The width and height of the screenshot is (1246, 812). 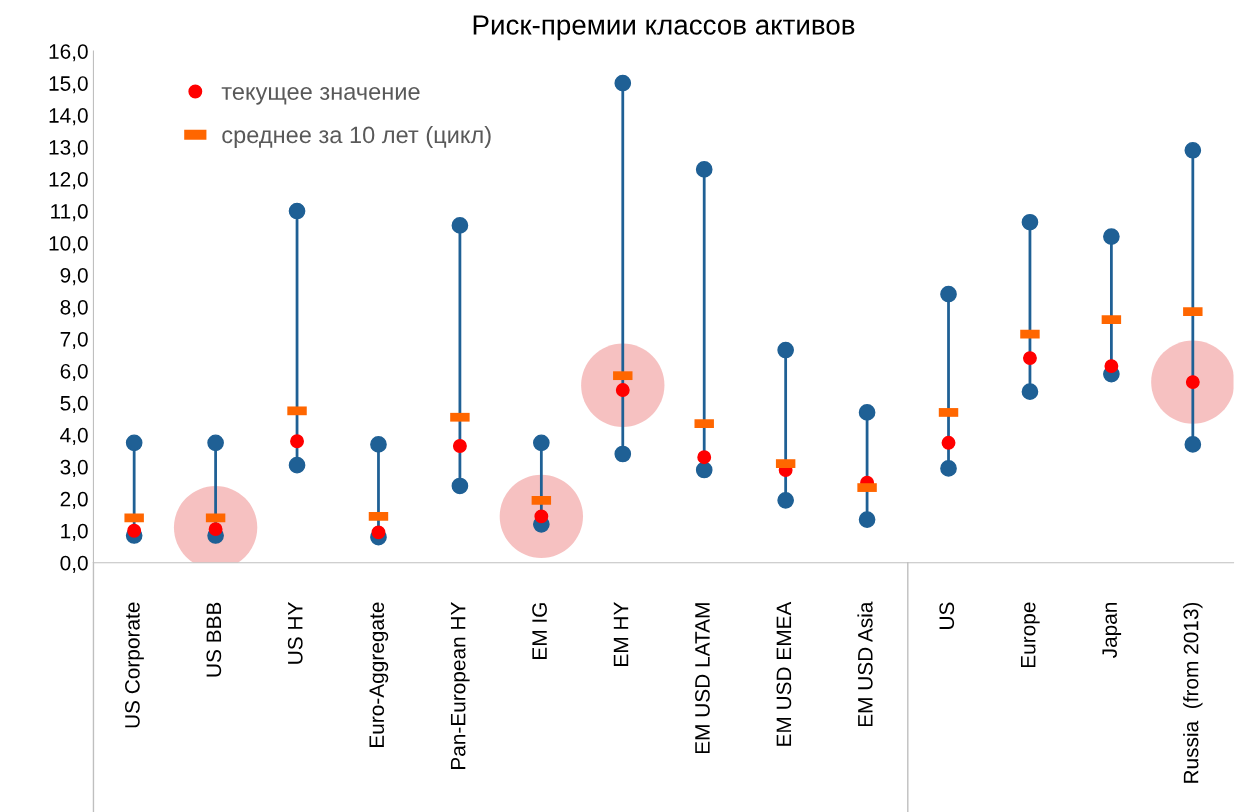 I want to click on y-tick-label: 15,0, so click(x=68, y=85).